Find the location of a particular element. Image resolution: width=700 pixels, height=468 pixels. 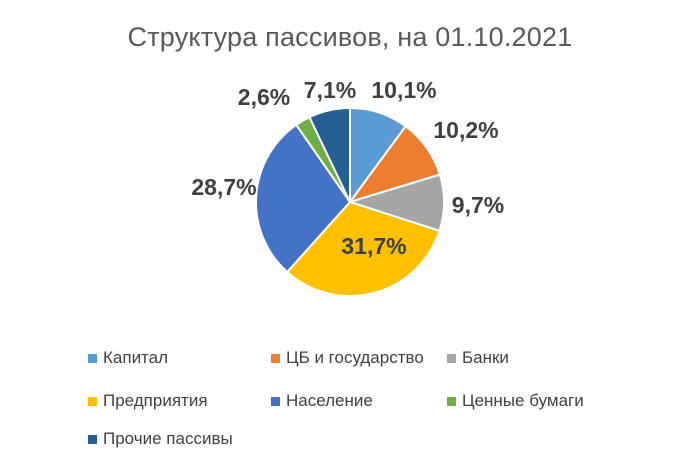

chart-title: Структура пассивов, на 01.10.2021 is located at coordinates (350, 37).